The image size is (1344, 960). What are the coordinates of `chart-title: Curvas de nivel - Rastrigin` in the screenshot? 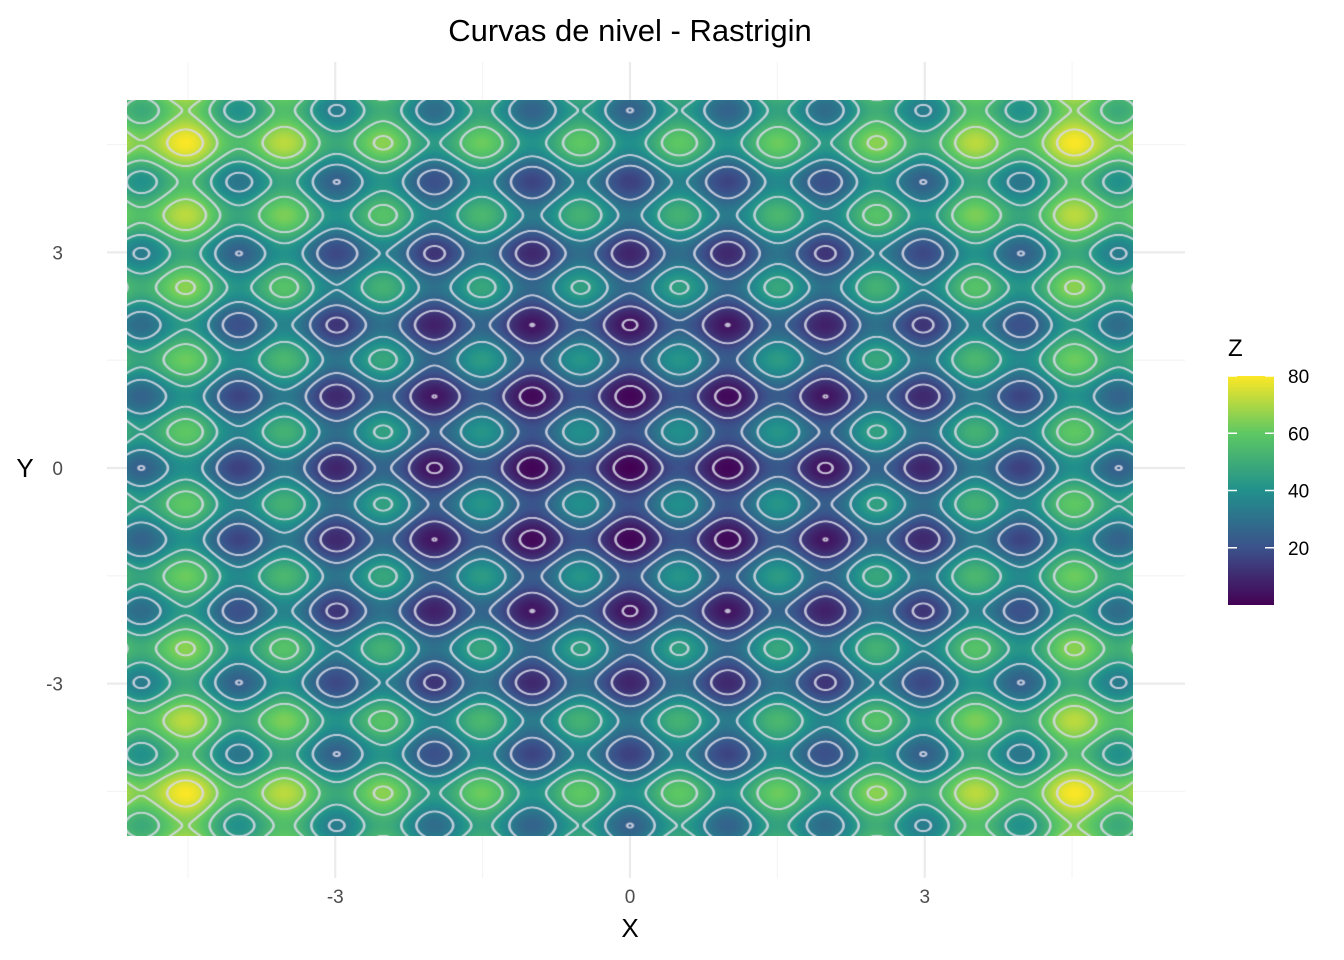 It's located at (630, 30).